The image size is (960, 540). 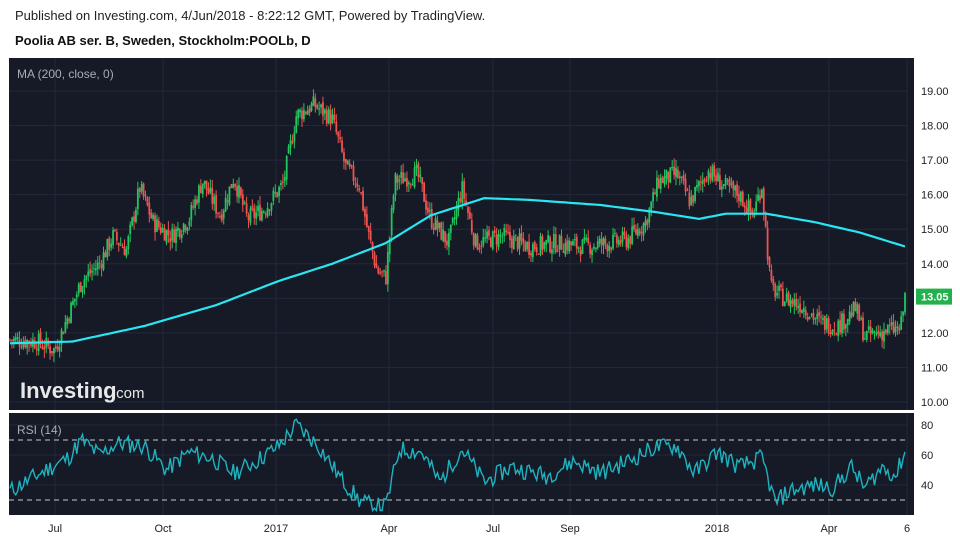 I want to click on rsi-indicator-label: RSI (14), so click(x=39, y=430).